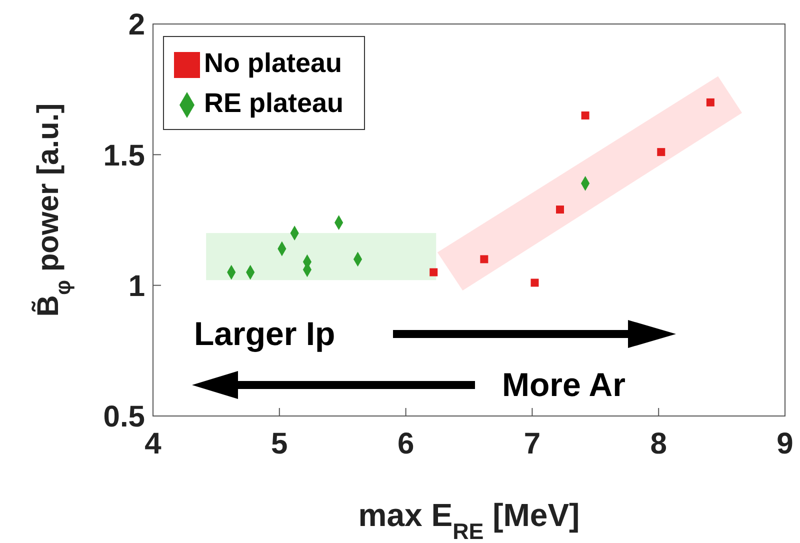 This screenshot has height=543, width=800. What do you see at coordinates (469, 520) in the screenshot?
I see `x-axis-title: max E$_{RE}$ [MeV]` at bounding box center [469, 520].